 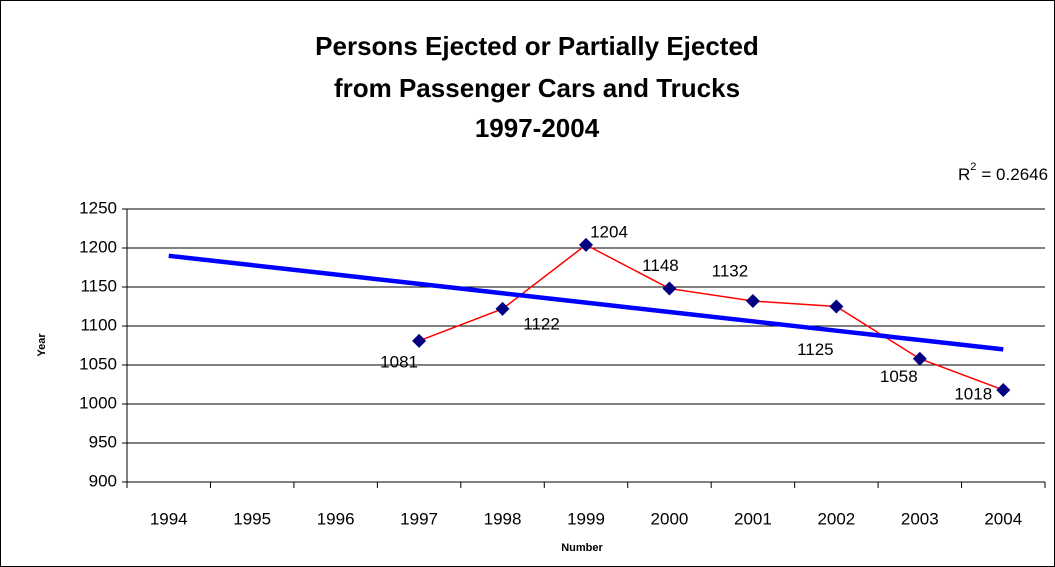 What do you see at coordinates (660, 265) in the screenshot?
I see `data-label: 1148` at bounding box center [660, 265].